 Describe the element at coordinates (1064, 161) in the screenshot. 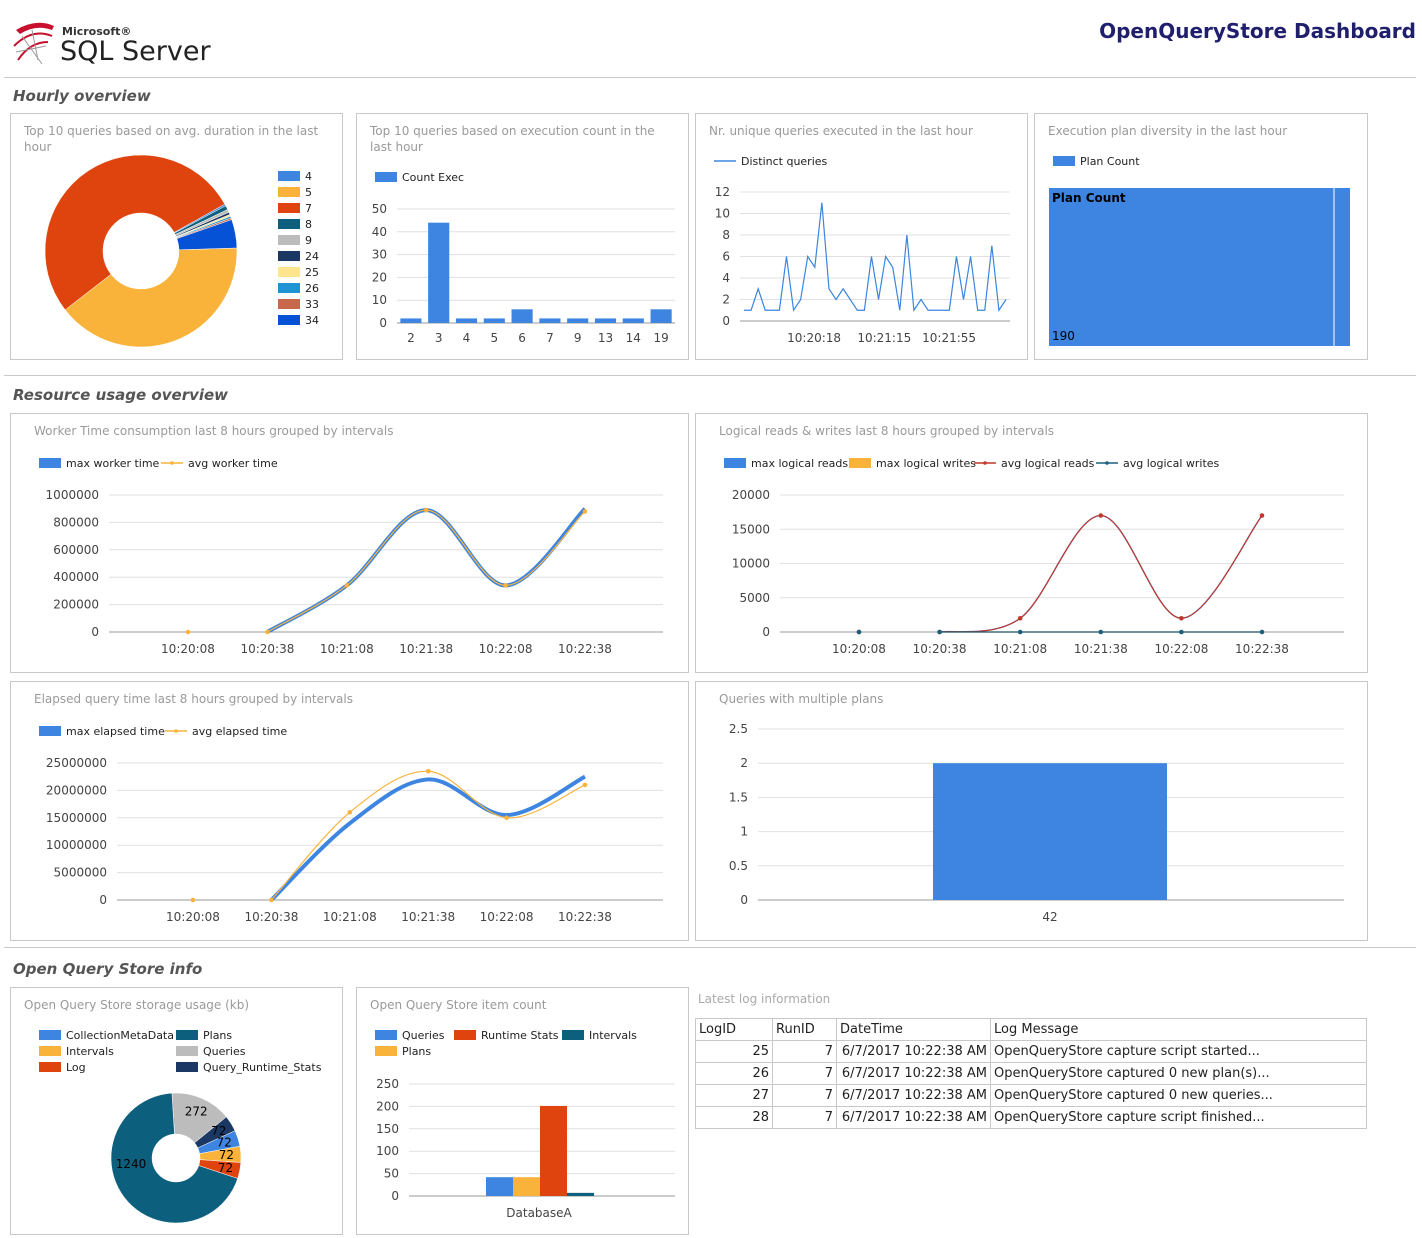

I see `legend-plan-count-swatch` at that location.